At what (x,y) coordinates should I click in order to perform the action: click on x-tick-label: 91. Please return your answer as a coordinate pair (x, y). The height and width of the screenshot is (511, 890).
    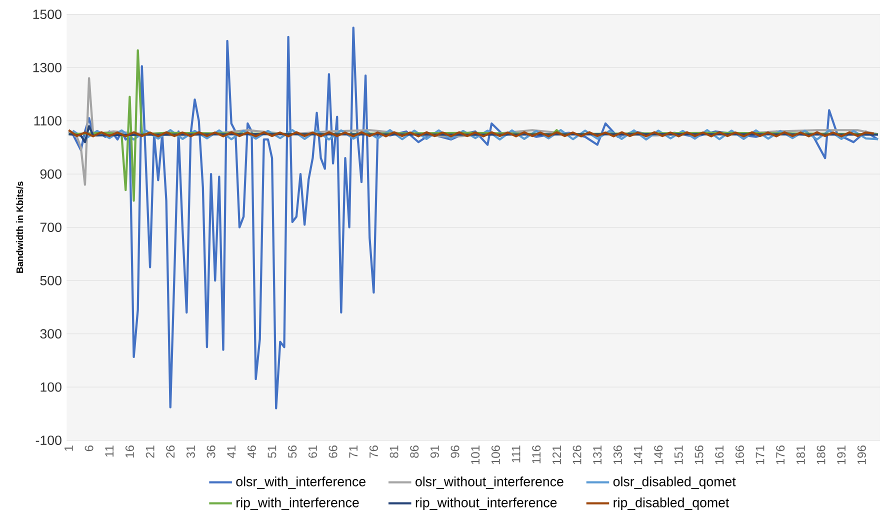
    Looking at the image, I should click on (434, 452).